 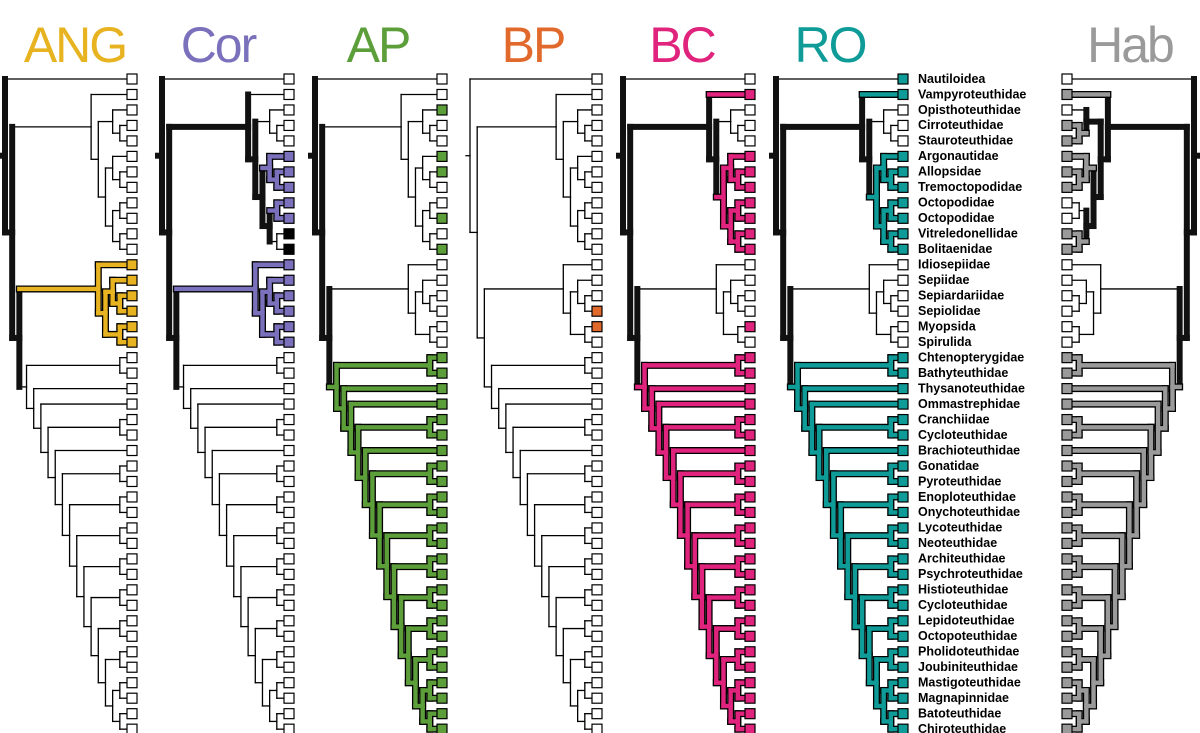 What do you see at coordinates (534, 375) in the screenshot?
I see `tree-panel: BP` at bounding box center [534, 375].